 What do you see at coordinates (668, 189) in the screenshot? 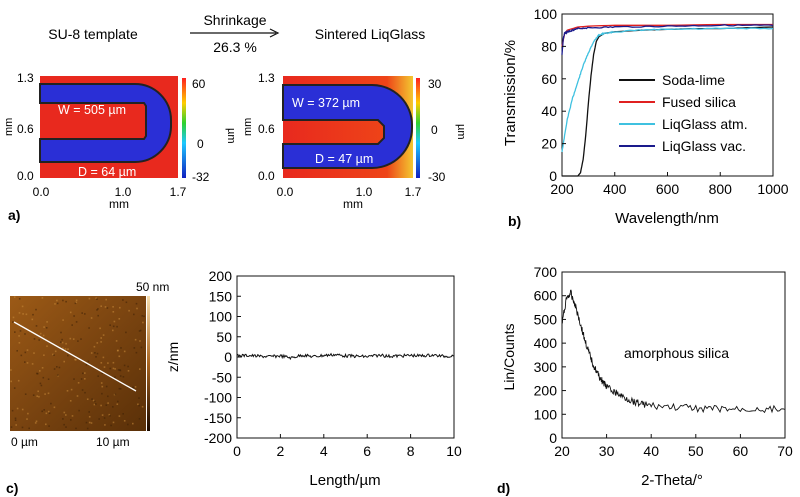
I see `x-tick-label: 600` at bounding box center [668, 189].